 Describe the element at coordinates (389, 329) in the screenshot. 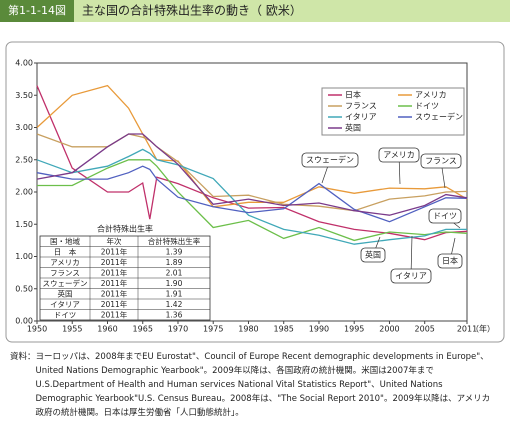

I see `x-tick-label: 2000` at that location.